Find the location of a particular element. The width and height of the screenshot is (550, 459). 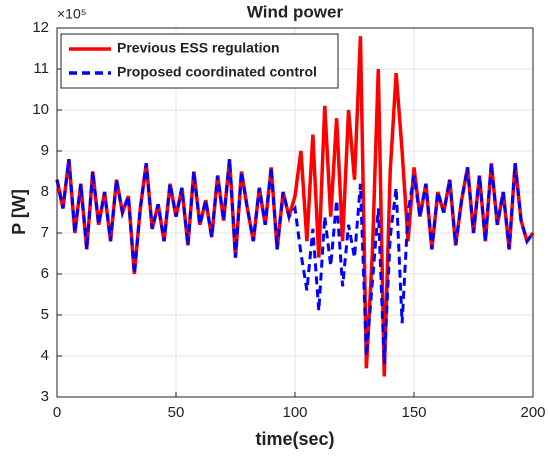

chart-title: Wind power is located at coordinates (295, 11).